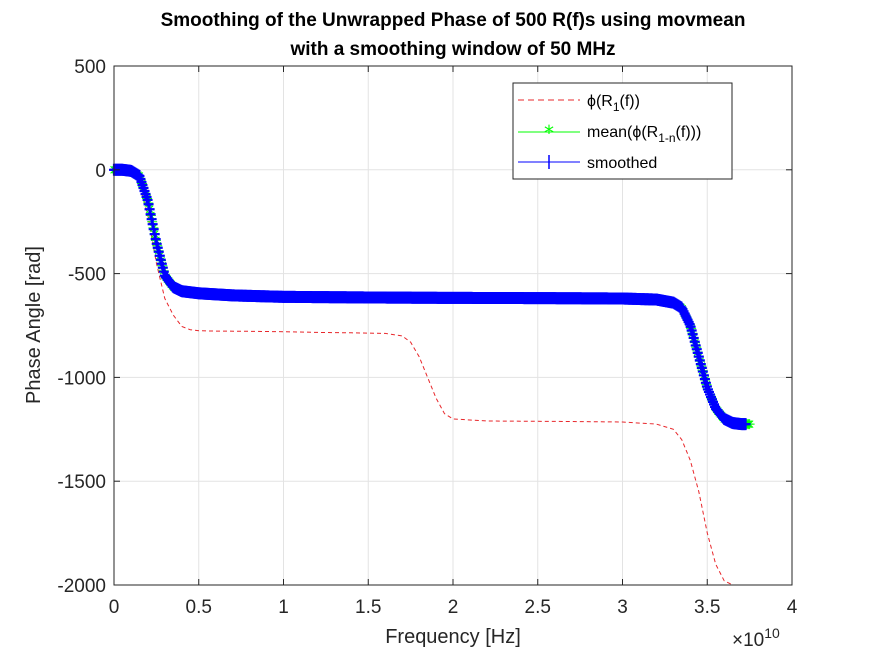 The height and width of the screenshot is (661, 875). Describe the element at coordinates (630, 101) in the screenshot. I see `legend-entry-1-tail: (f))` at that location.